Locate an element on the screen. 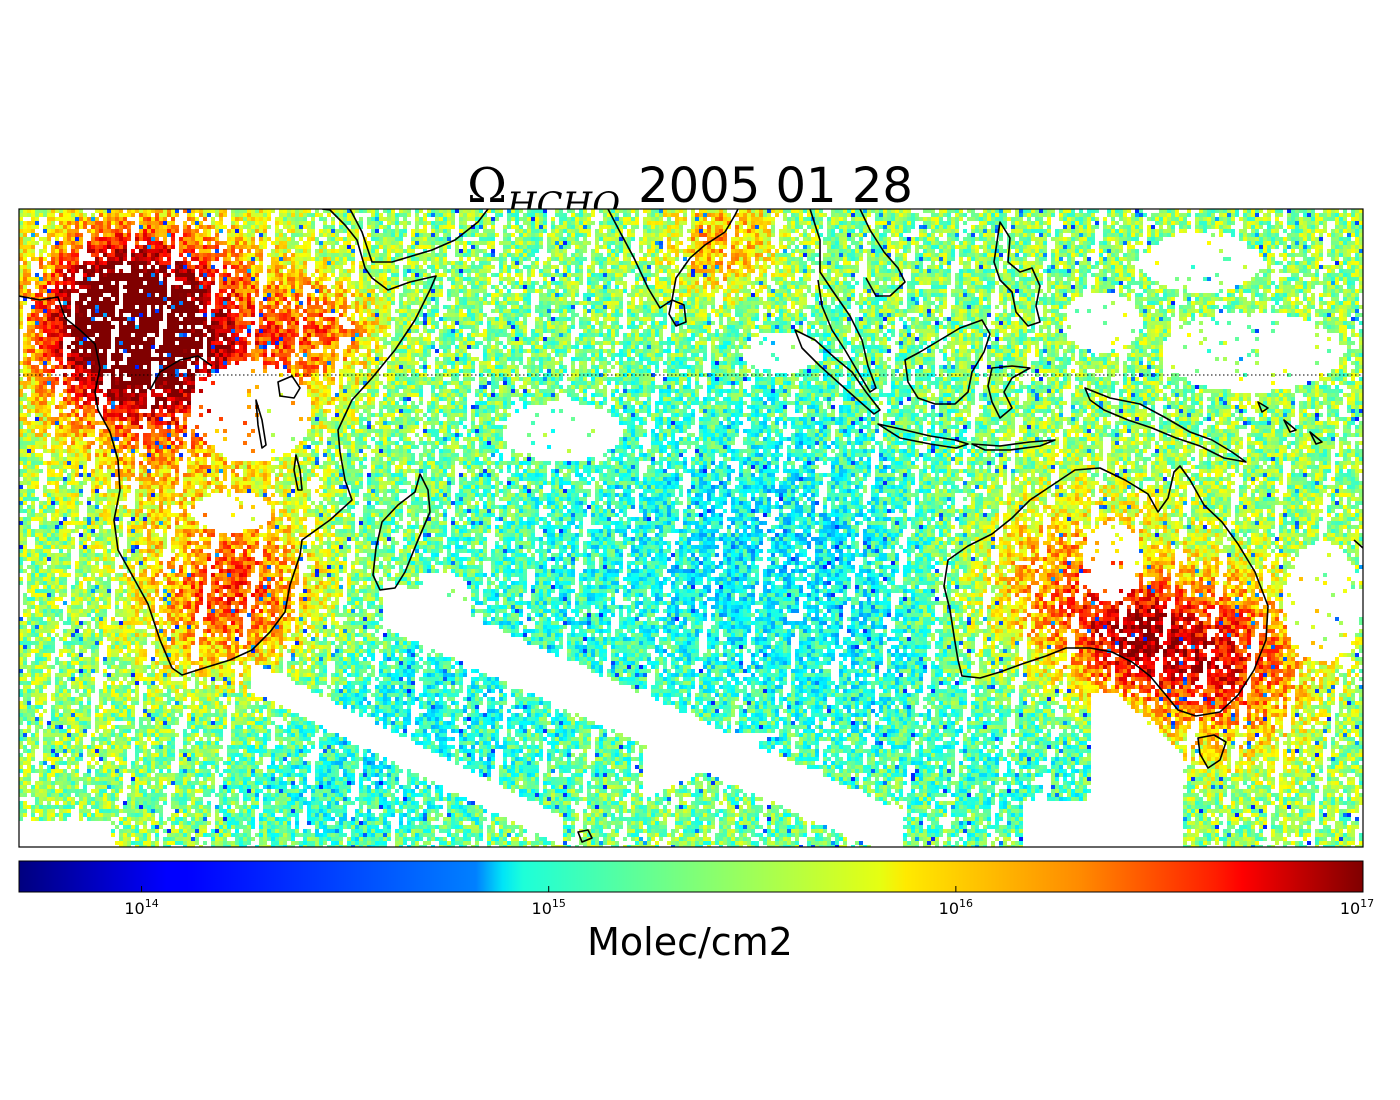 Image resolution: width=1400 pixels, height=1100 pixels. chart-title: ΩHCHO 2005 01 28 is located at coordinates (690, 191).